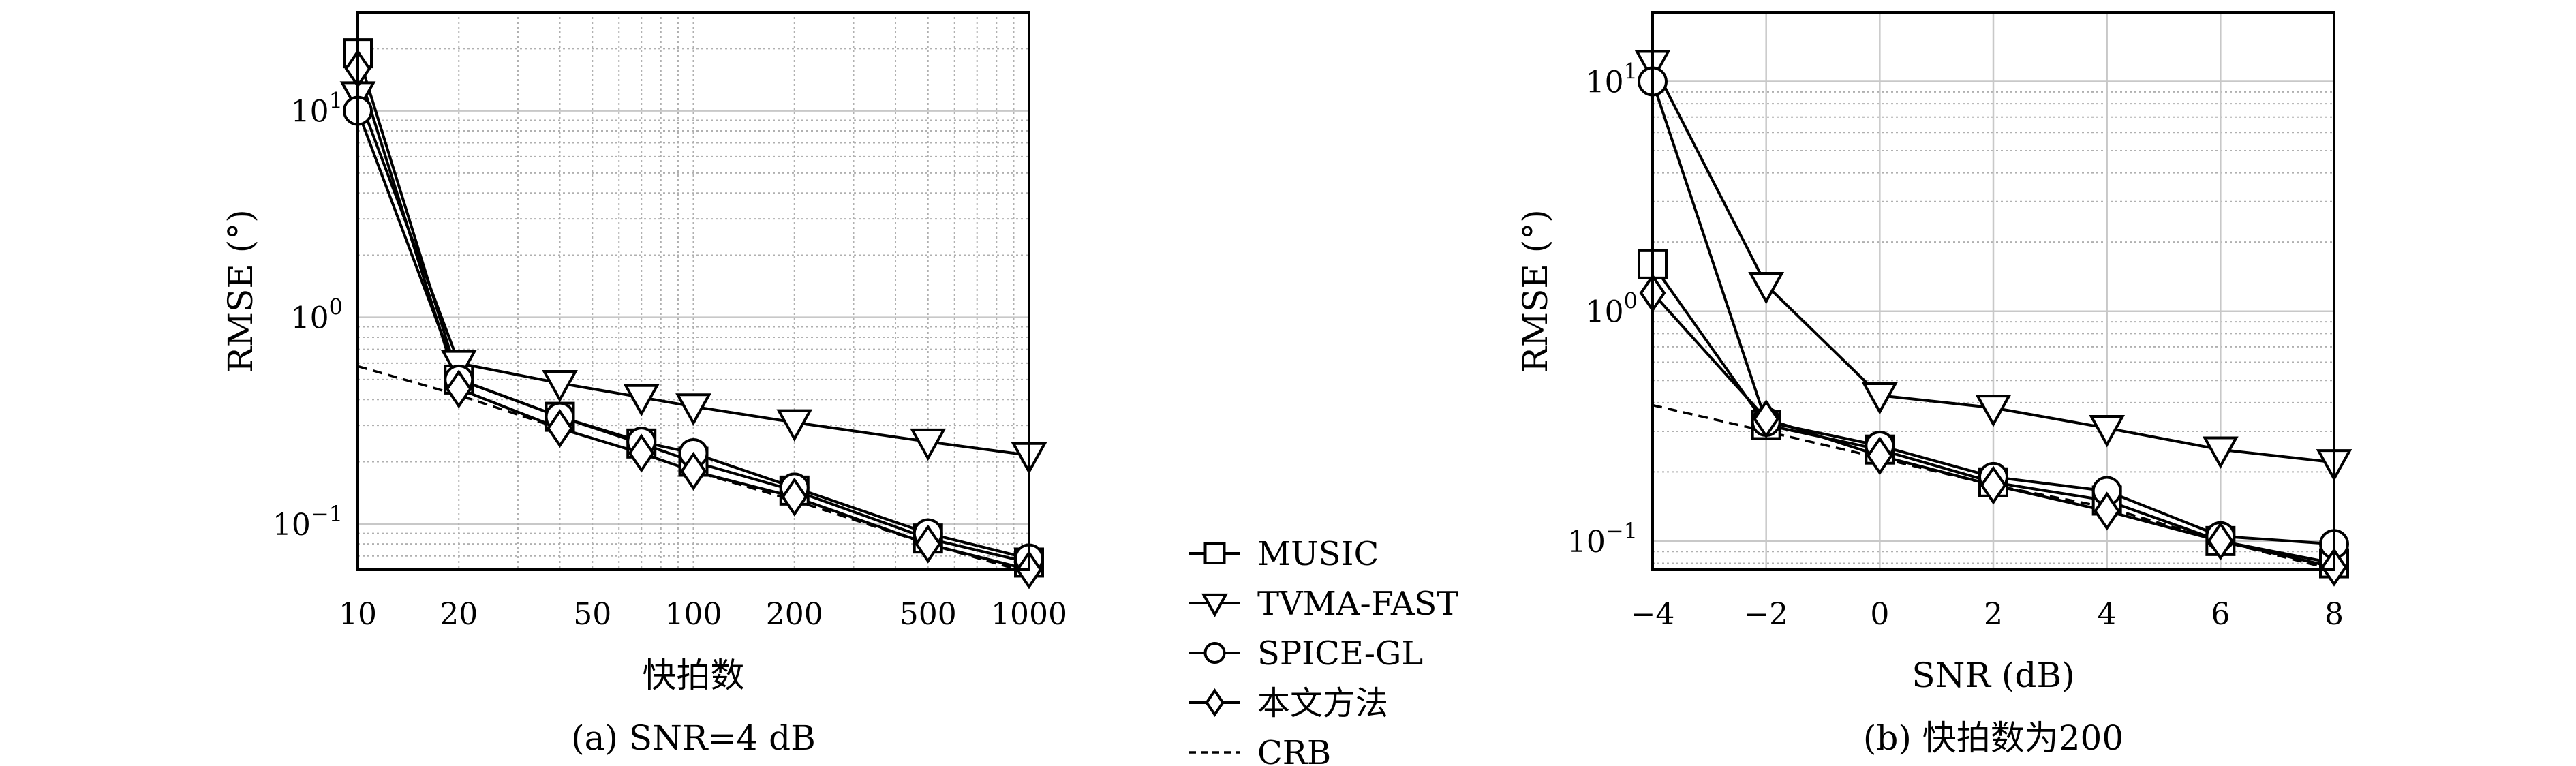 The width and height of the screenshot is (2576, 766). I want to click on panel-b-ytick-label: 10¹, so click(1612, 79).